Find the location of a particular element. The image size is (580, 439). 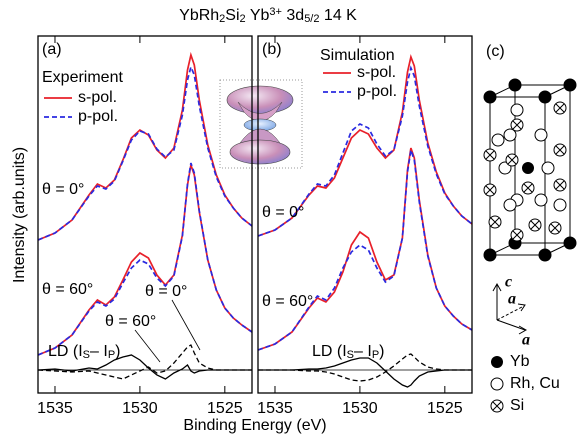

text-part: 3+ is located at coordinates (275, 12).